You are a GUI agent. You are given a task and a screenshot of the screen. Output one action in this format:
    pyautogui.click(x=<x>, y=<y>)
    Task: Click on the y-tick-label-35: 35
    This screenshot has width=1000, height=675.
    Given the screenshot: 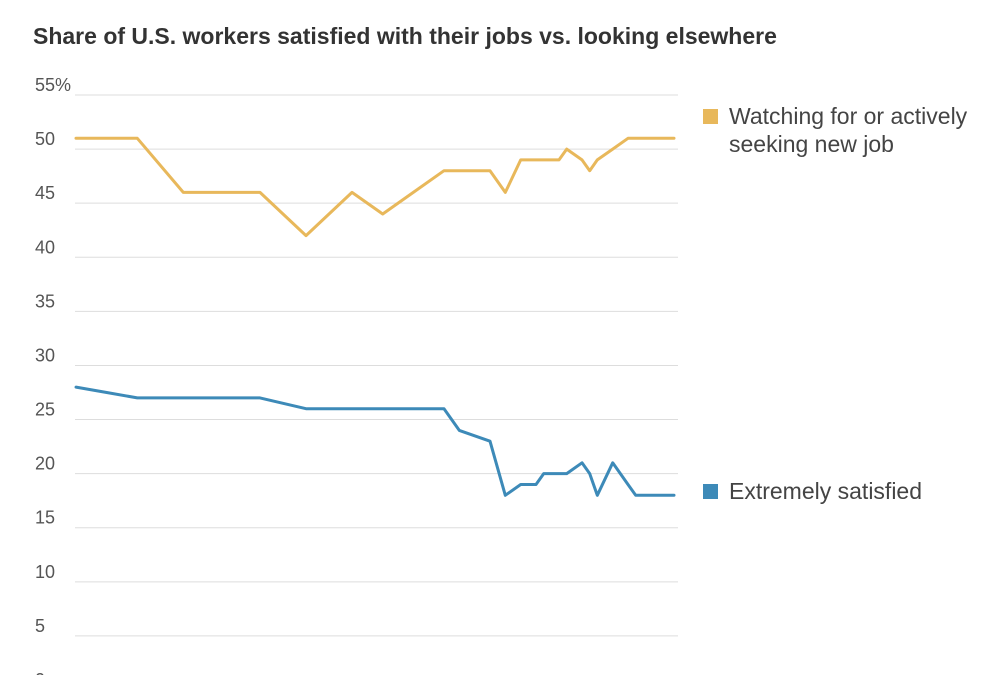 What is the action you would take?
    pyautogui.click(x=45, y=301)
    